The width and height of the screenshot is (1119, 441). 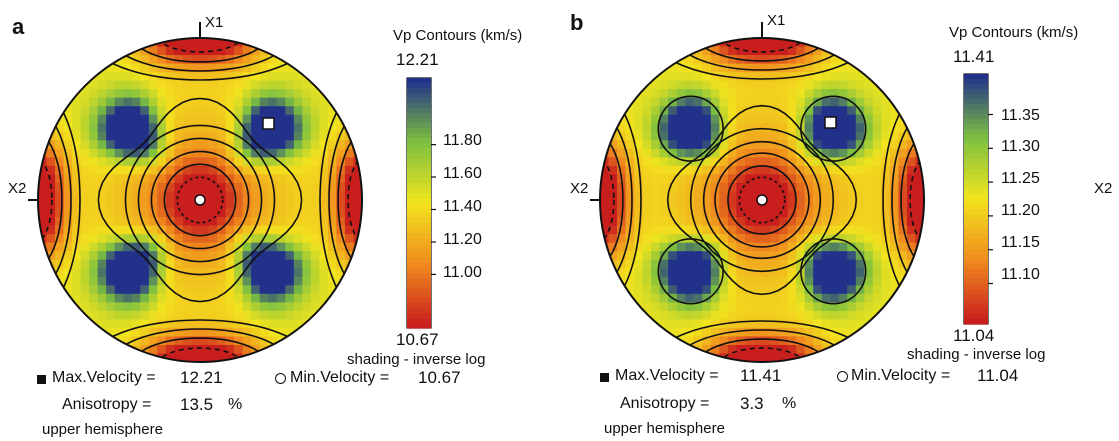 I want to click on colorbar-min: 11.04, so click(x=974, y=335).